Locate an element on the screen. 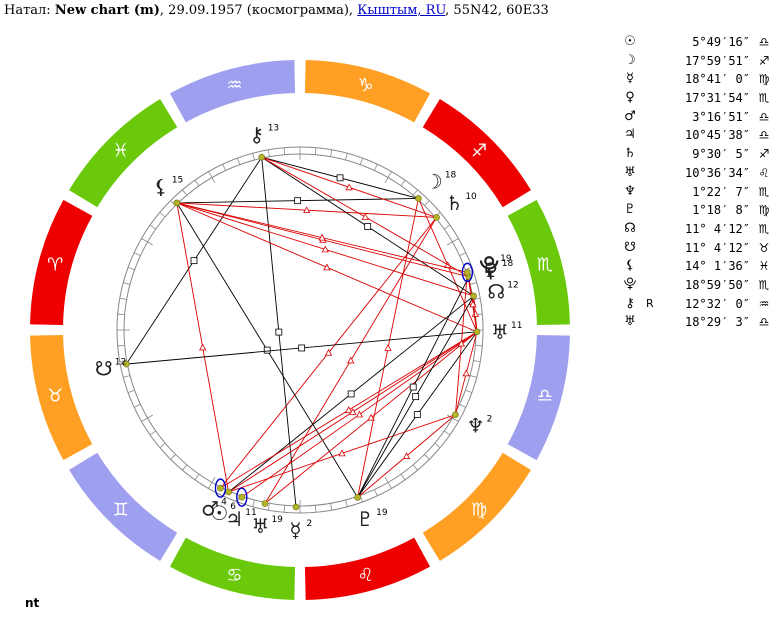 Image resolution: width=777 pixels, height=635 pixels. planet-glyph-mercury: ☿ is located at coordinates (295, 530).